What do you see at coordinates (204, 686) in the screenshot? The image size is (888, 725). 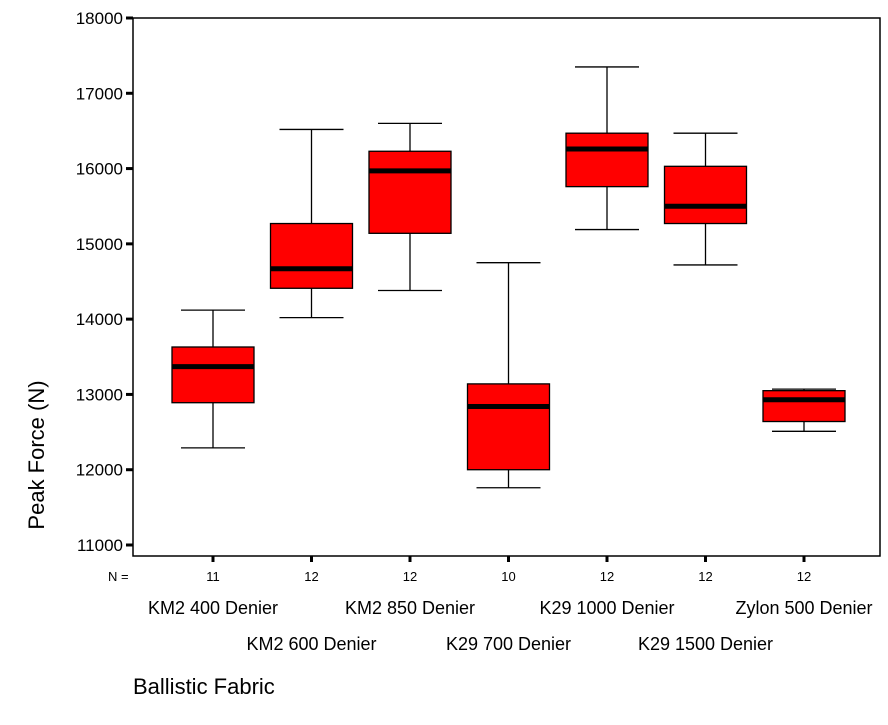 I see `x-axis-title: Ballistic Fabric` at bounding box center [204, 686].